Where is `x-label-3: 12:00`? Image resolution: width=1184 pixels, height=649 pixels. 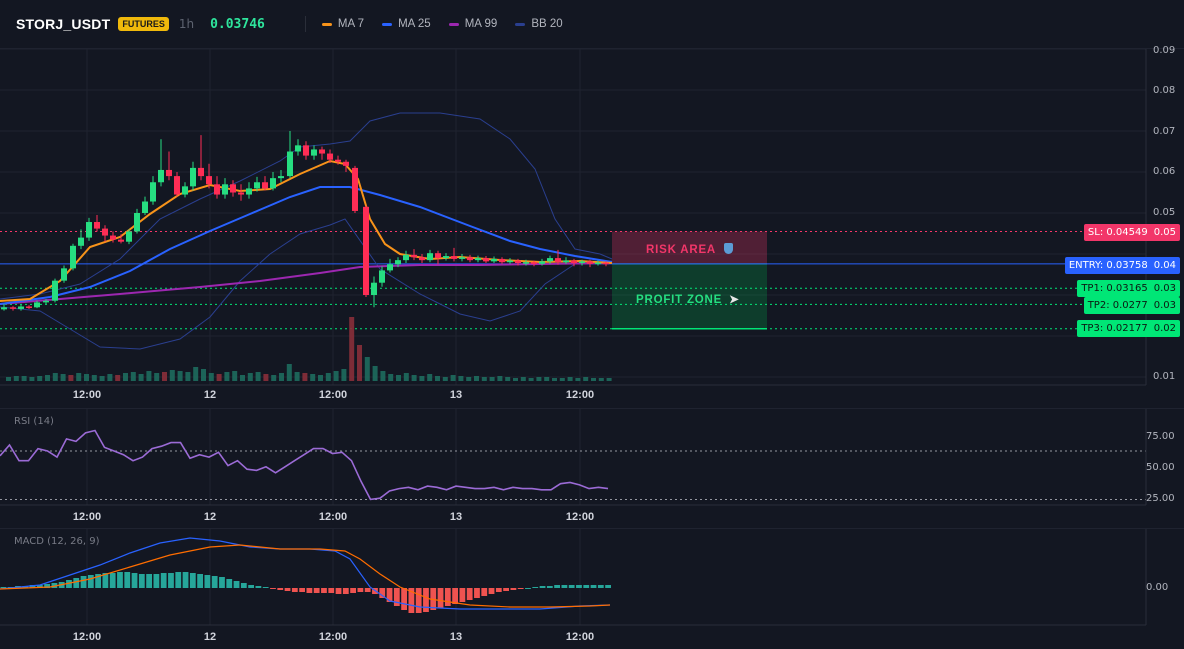 x-label-3: 12:00 is located at coordinates (333, 395).